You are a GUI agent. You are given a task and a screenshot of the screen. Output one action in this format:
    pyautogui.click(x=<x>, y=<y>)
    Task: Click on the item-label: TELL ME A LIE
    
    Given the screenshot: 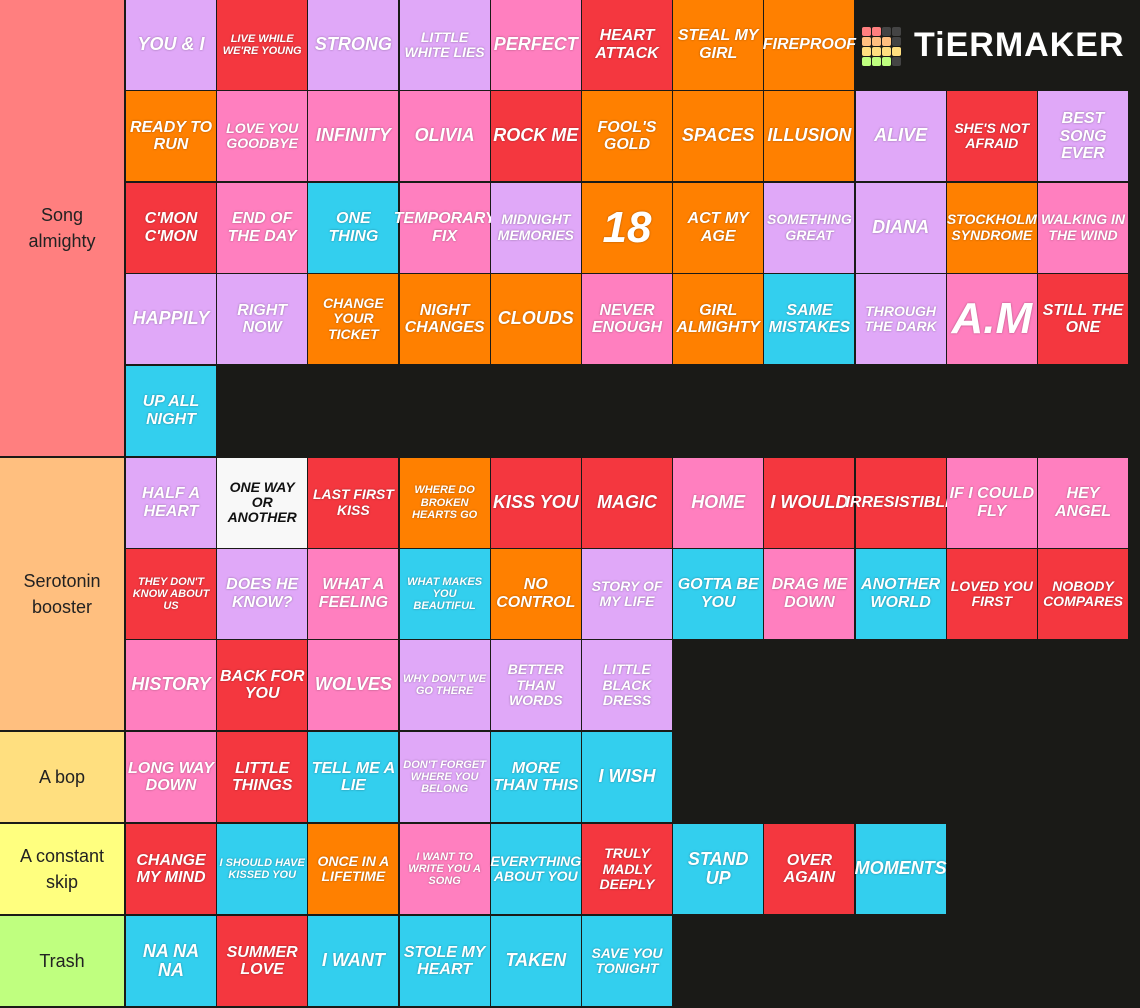 What is the action you would take?
    pyautogui.click(x=353, y=777)
    